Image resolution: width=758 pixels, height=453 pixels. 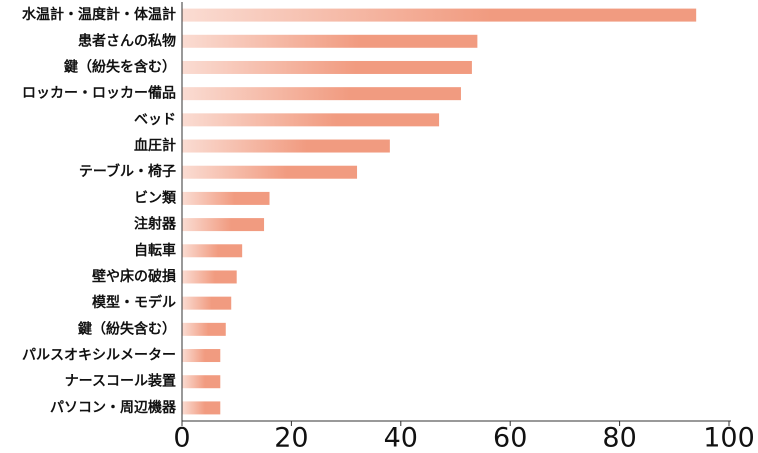 What do you see at coordinates (155, 198) in the screenshot?
I see `category-label: ビン類` at bounding box center [155, 198].